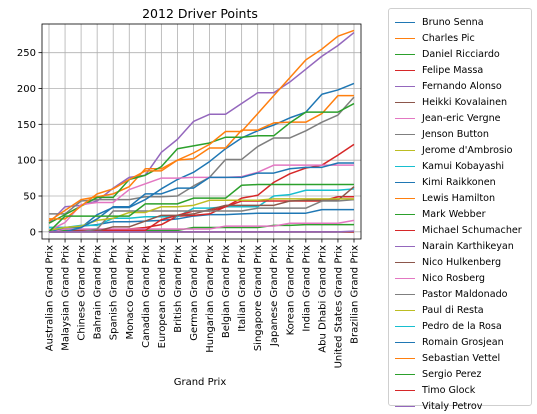 This screenshot has width=537, height=414. I want to click on x-tick-label: Belgian Grand Prix, so click(226, 291).